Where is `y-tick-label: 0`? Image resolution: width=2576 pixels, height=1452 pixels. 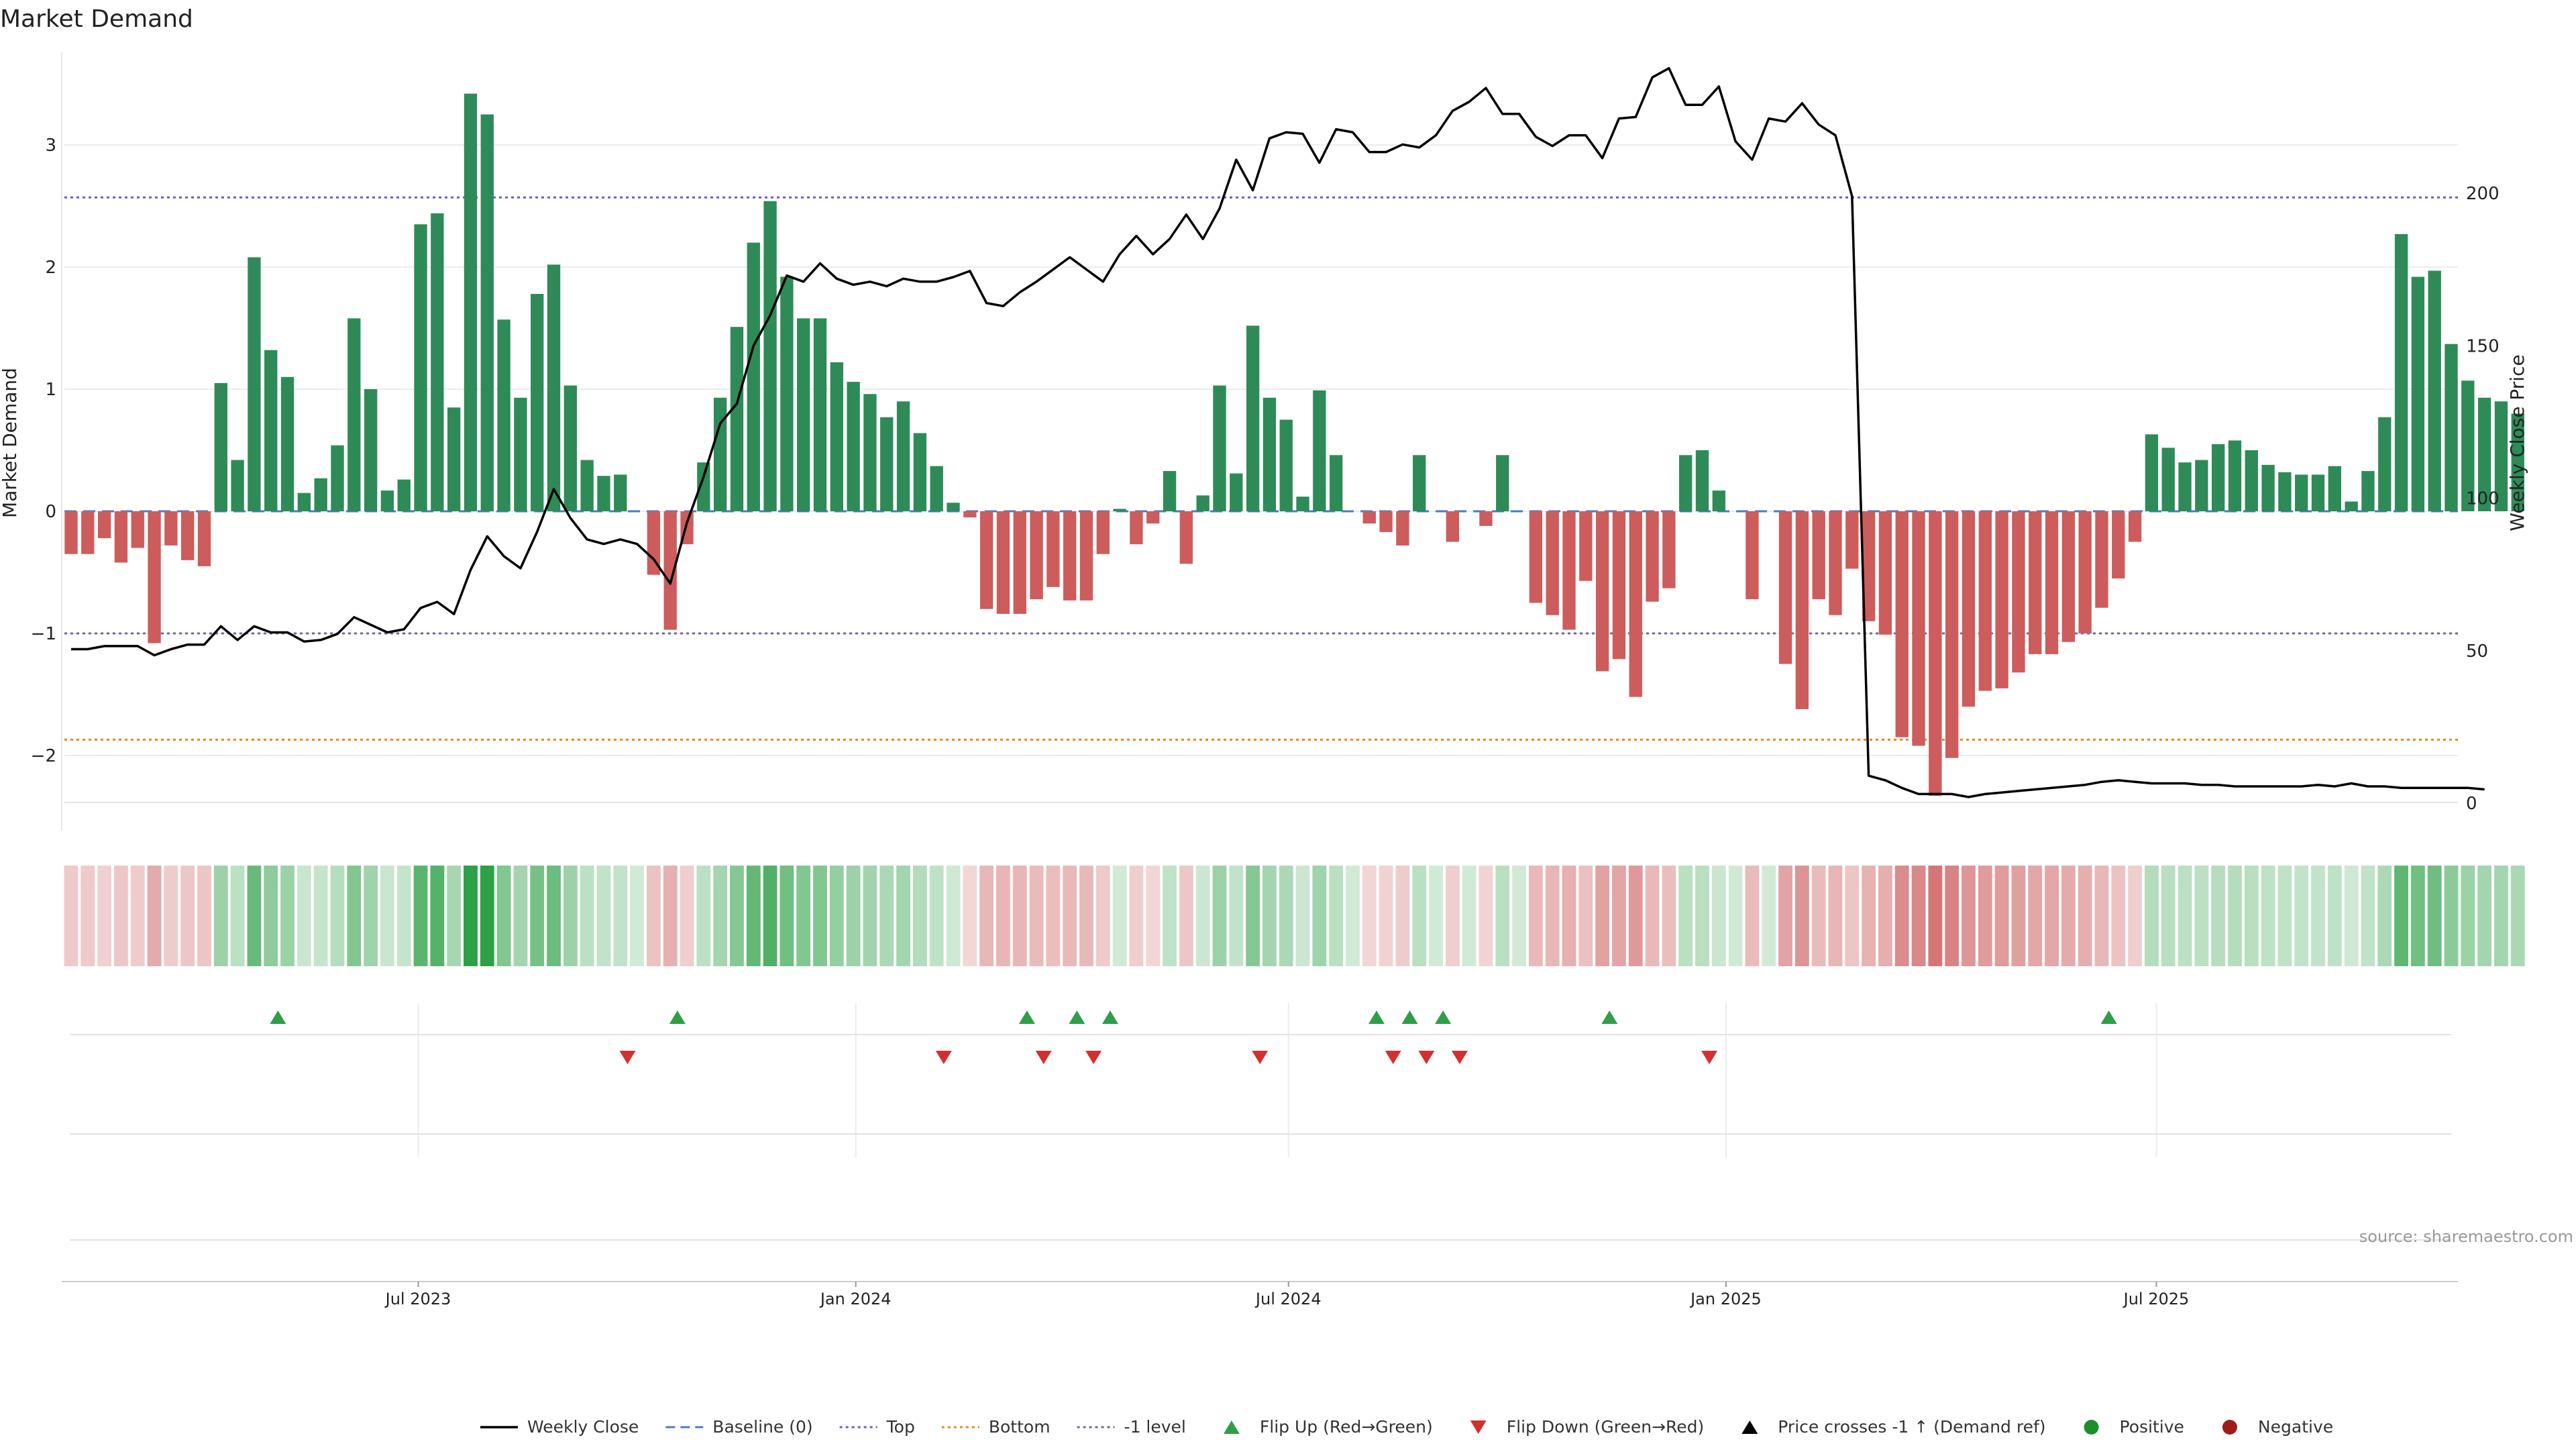 y-tick-label: 0 is located at coordinates (50, 512).